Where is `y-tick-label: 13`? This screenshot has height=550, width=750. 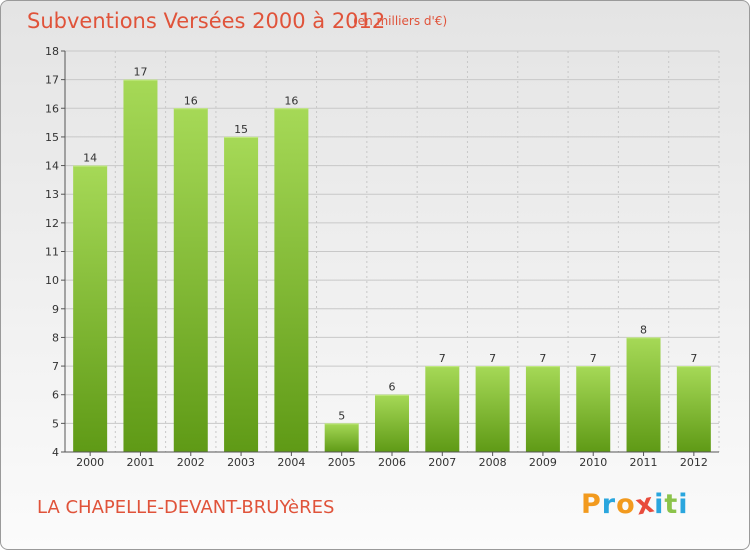 y-tick-label: 13 is located at coordinates (52, 194).